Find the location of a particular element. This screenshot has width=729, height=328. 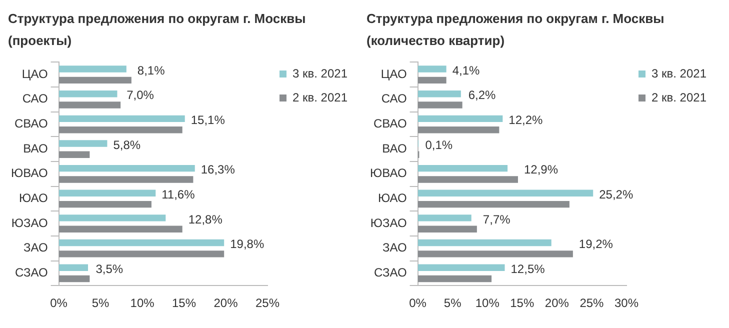

chart-title: Структура предложения по округам г. Москвы (проекты) is located at coordinates (157, 30).